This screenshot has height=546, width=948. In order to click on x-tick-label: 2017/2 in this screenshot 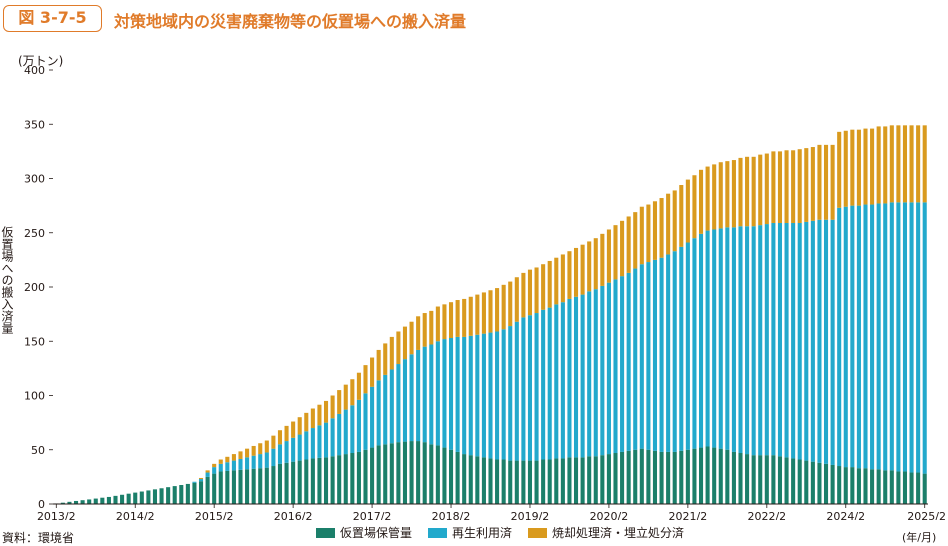, I will do `click(372, 515)`.